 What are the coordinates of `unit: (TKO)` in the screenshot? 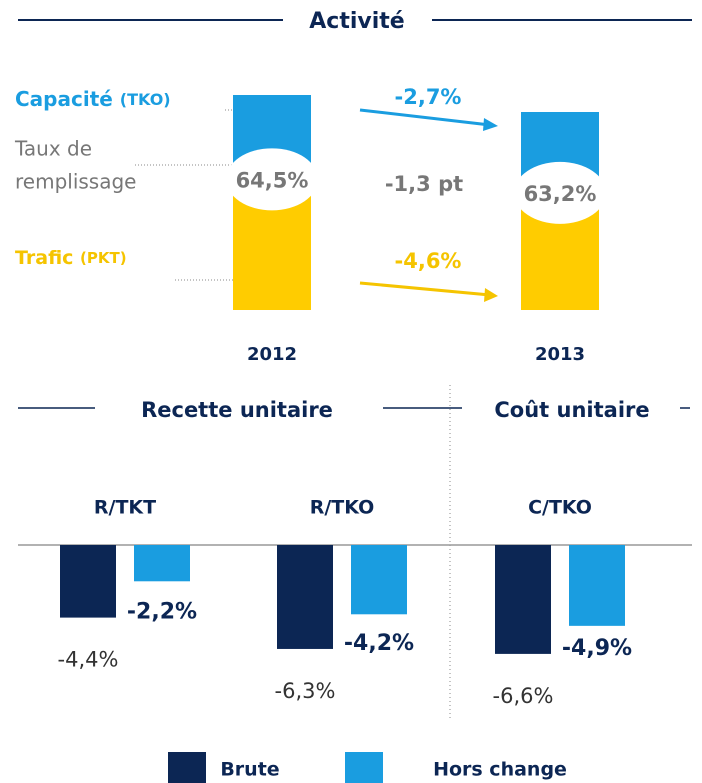 It's located at (145, 99).